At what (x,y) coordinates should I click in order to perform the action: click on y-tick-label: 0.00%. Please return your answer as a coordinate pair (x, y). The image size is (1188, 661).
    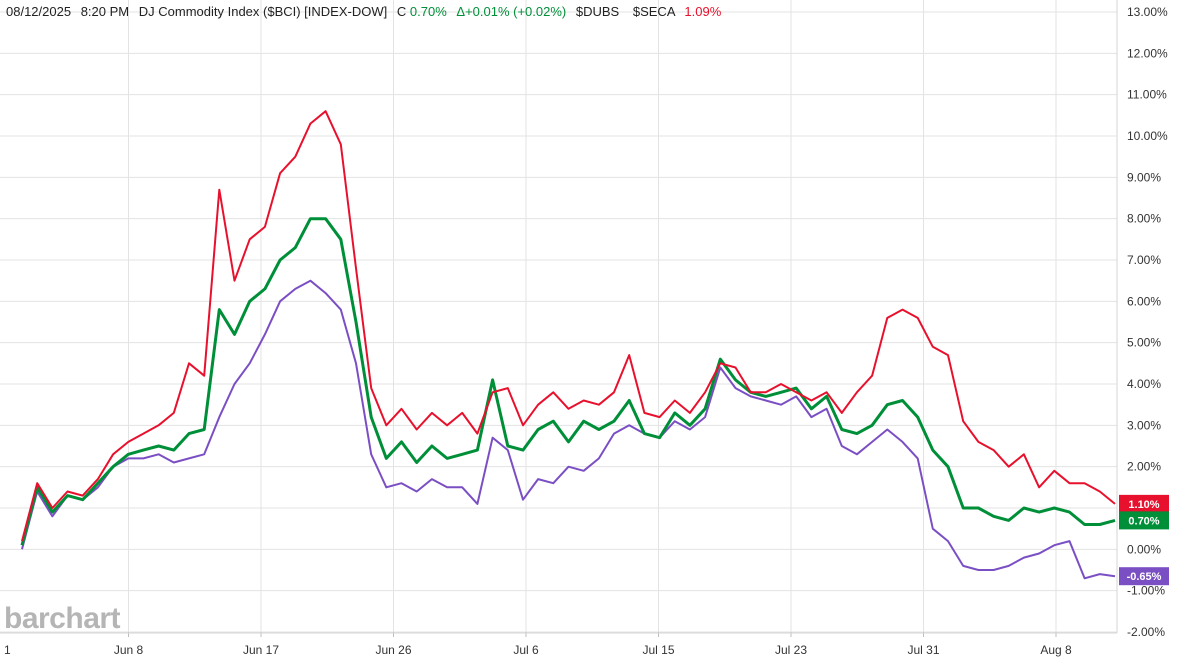
    Looking at the image, I should click on (1144, 549).